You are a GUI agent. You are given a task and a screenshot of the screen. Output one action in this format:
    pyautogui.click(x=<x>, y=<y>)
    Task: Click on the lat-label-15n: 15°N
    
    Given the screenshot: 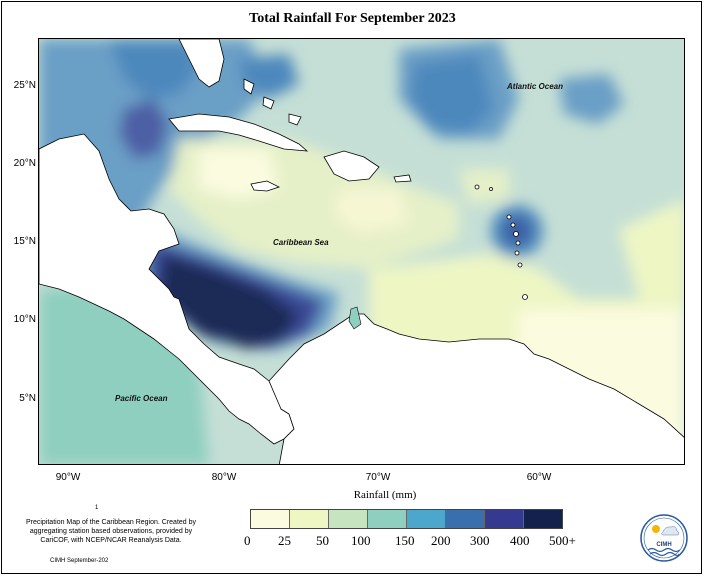 What is the action you would take?
    pyautogui.click(x=24, y=241)
    